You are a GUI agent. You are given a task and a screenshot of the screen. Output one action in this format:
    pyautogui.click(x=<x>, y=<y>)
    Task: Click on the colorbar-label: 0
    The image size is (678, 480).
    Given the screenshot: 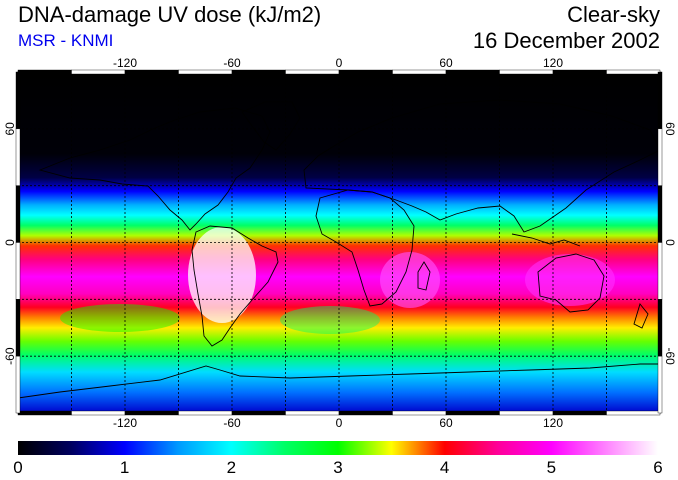 What is the action you would take?
    pyautogui.click(x=18, y=467)
    